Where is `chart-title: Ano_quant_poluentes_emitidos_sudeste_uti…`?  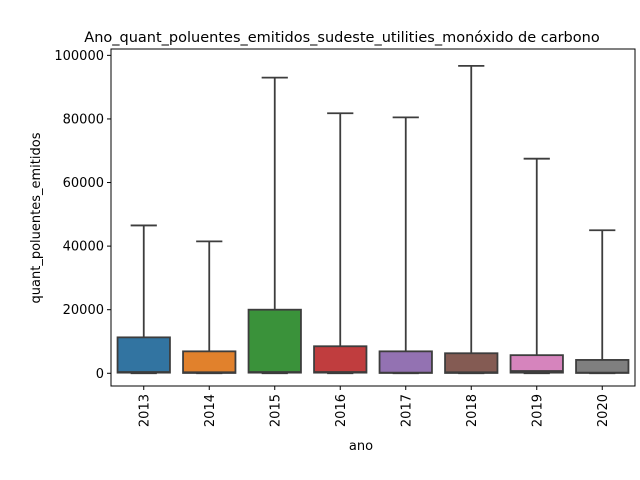 chart-title: Ano_quant_poluentes_emitidos_sudeste_uti… is located at coordinates (342, 38).